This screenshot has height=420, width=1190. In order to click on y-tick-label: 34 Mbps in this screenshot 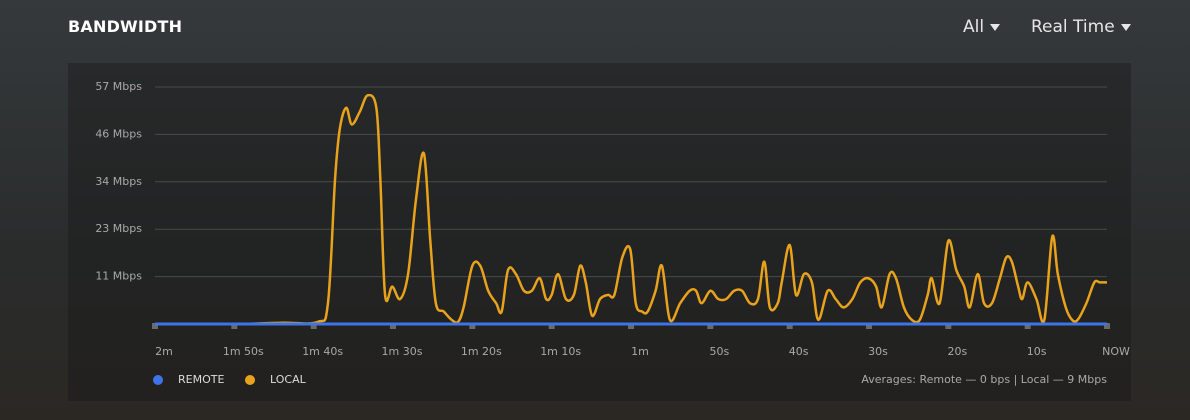, I will do `click(118, 181)`.